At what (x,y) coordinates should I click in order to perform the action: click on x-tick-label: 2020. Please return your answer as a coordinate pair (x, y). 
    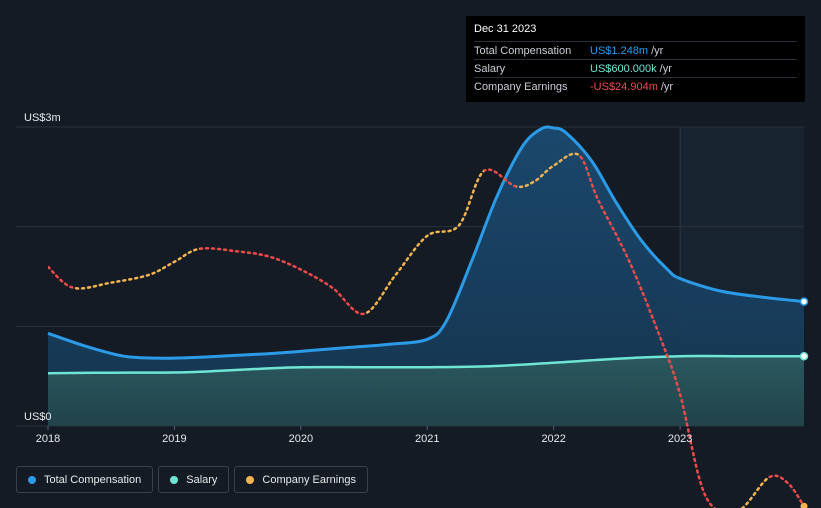
    Looking at the image, I should click on (301, 439).